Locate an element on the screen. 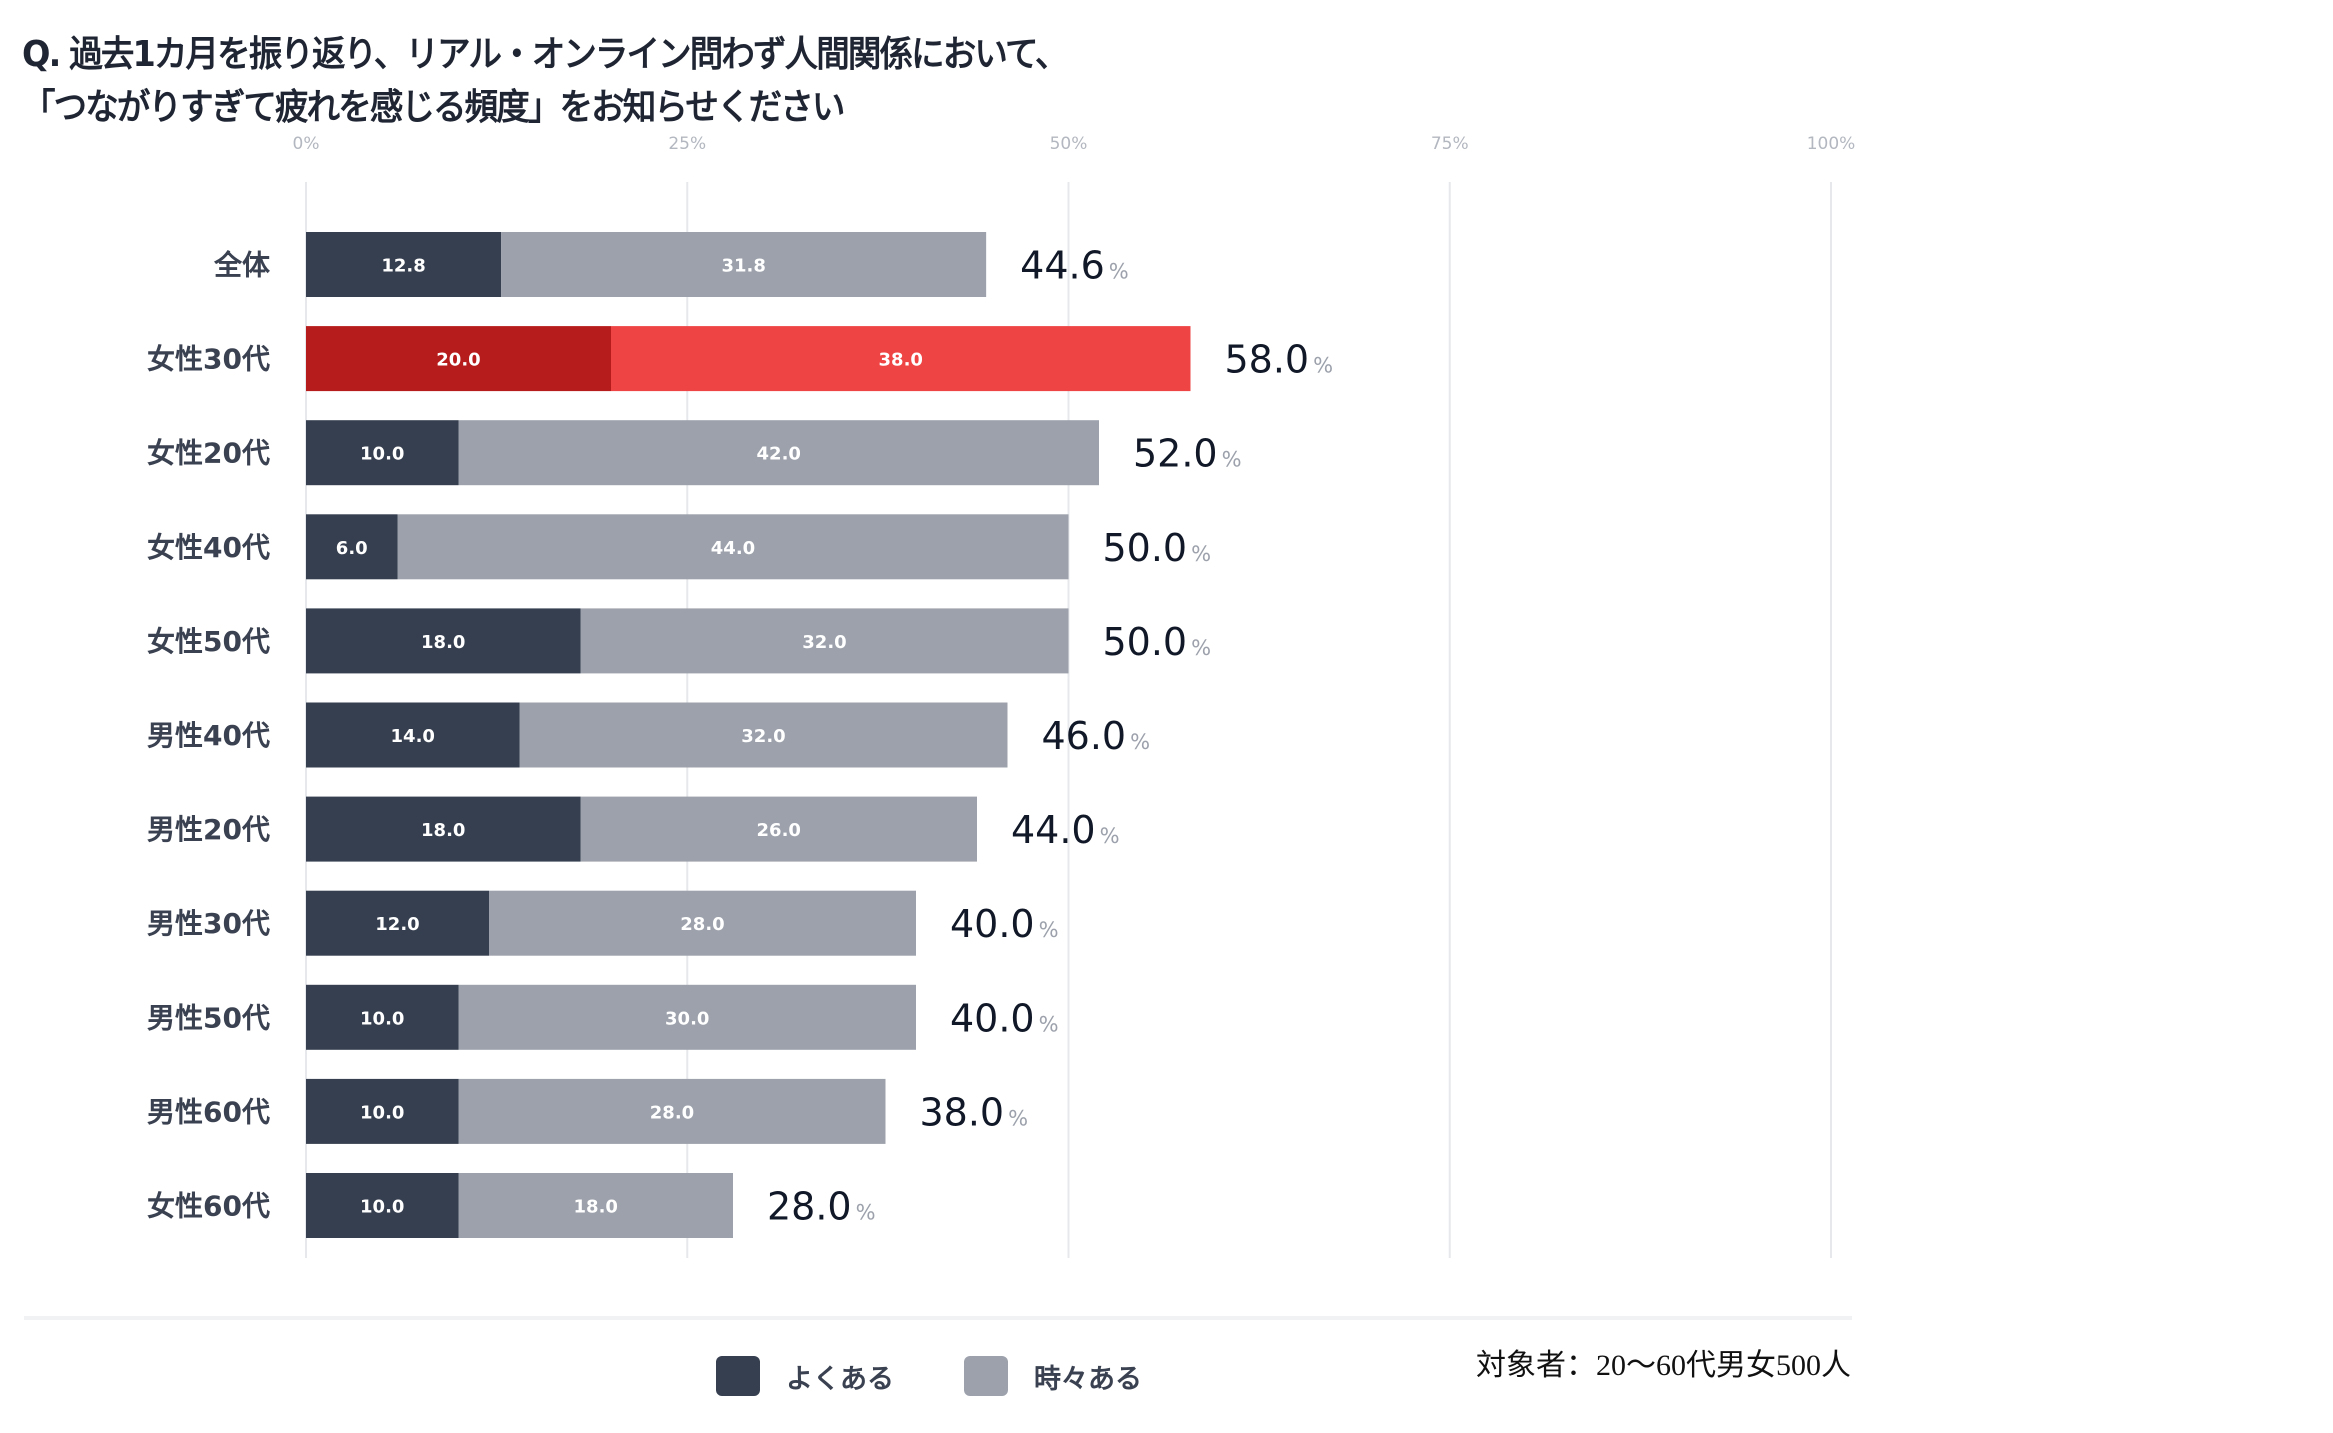 The height and width of the screenshot is (1433, 2333). chart-title-line-2: 「つながりすぎて疲れを感じる頻度」をお知らせください is located at coordinates (433, 107).